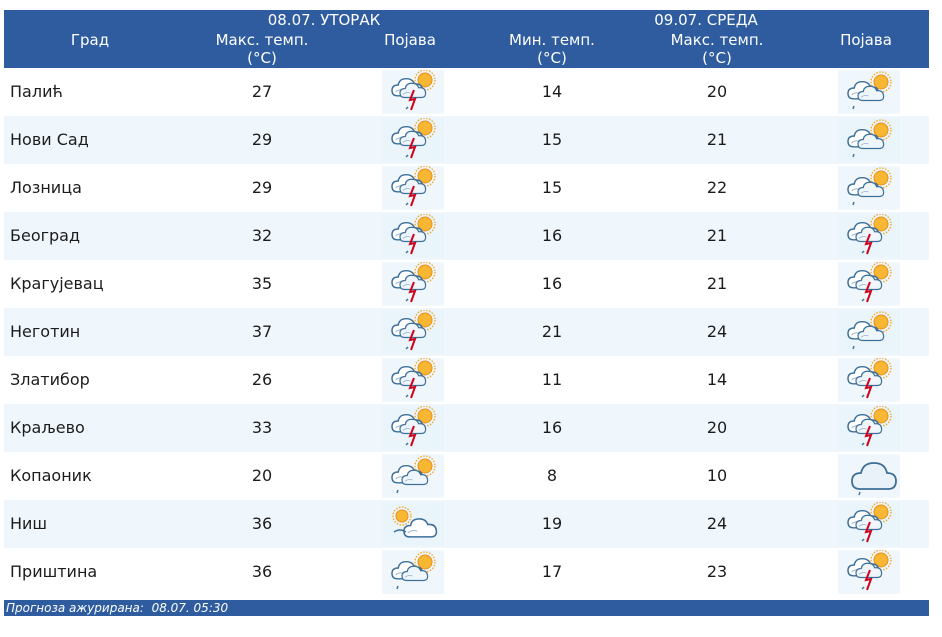 This screenshot has width=942, height=637. Describe the element at coordinates (552, 523) in the screenshot. I see `day2-min-temp: 19` at that location.